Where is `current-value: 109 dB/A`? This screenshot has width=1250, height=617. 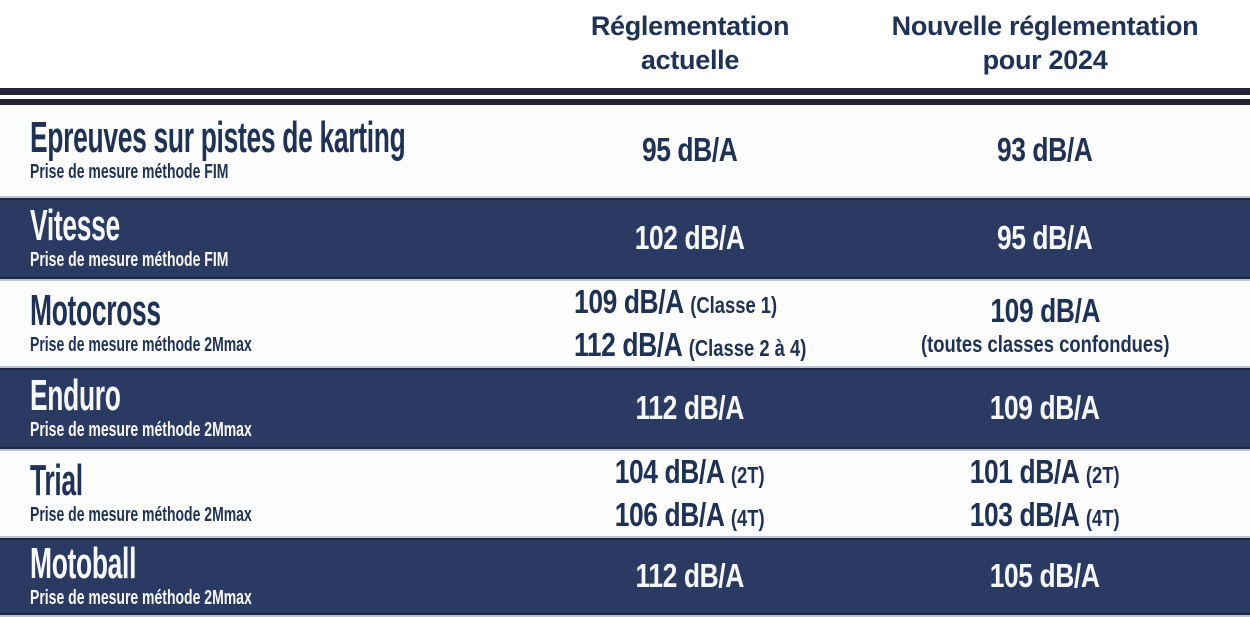 current-value: 109 dB/A is located at coordinates (628, 302).